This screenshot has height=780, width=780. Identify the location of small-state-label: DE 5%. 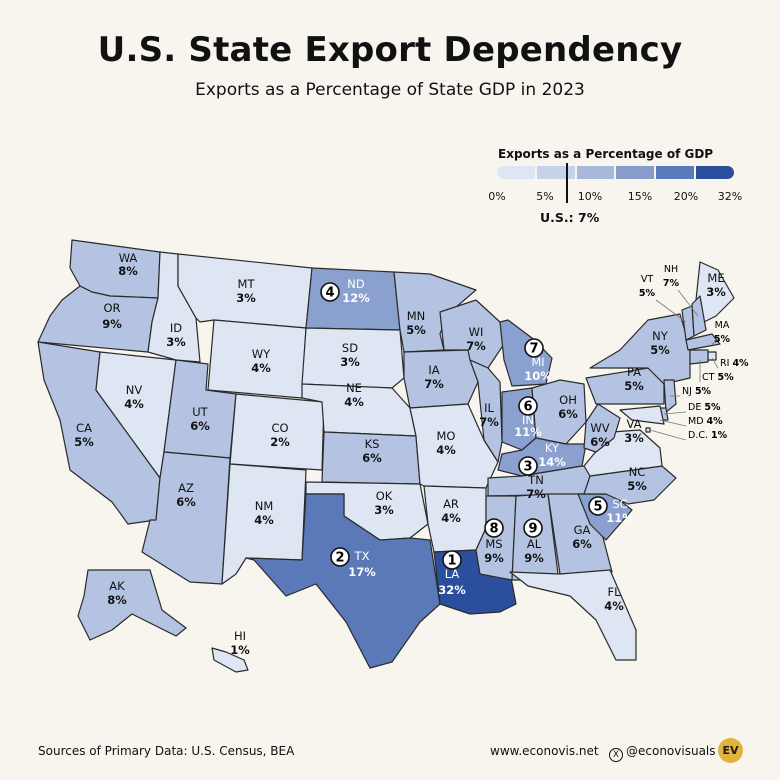
(704, 407).